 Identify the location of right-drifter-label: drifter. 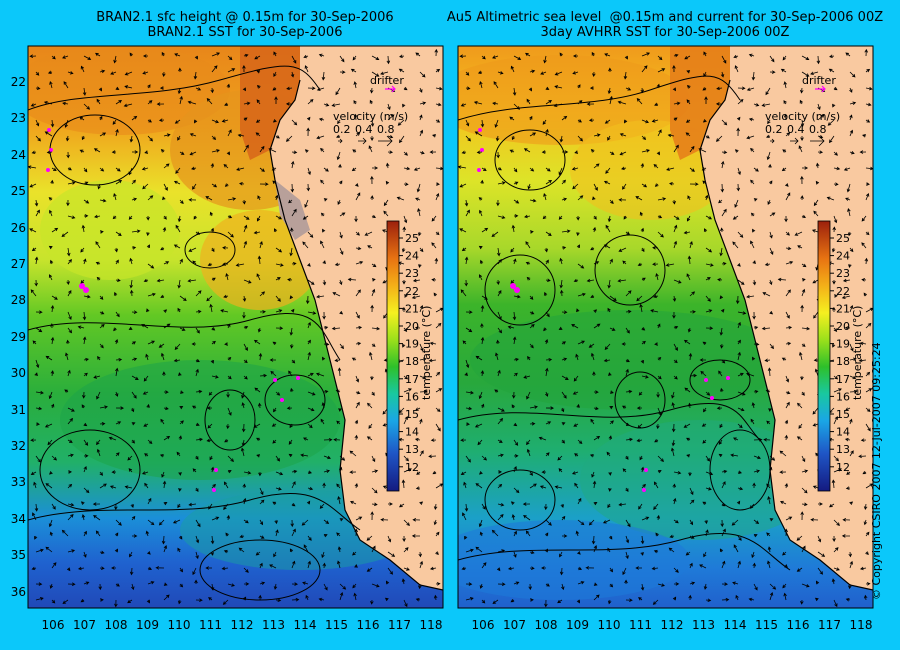
(819, 80).